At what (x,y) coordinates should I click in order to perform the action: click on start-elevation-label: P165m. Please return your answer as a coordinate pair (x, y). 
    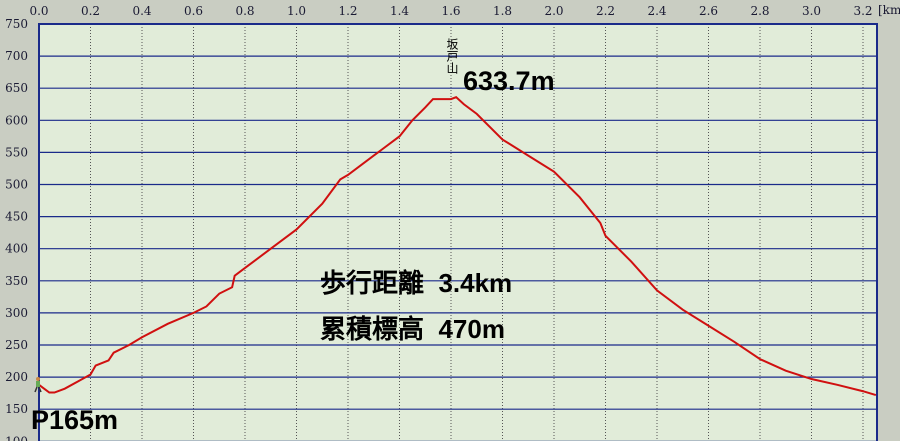
    Looking at the image, I should click on (74, 420).